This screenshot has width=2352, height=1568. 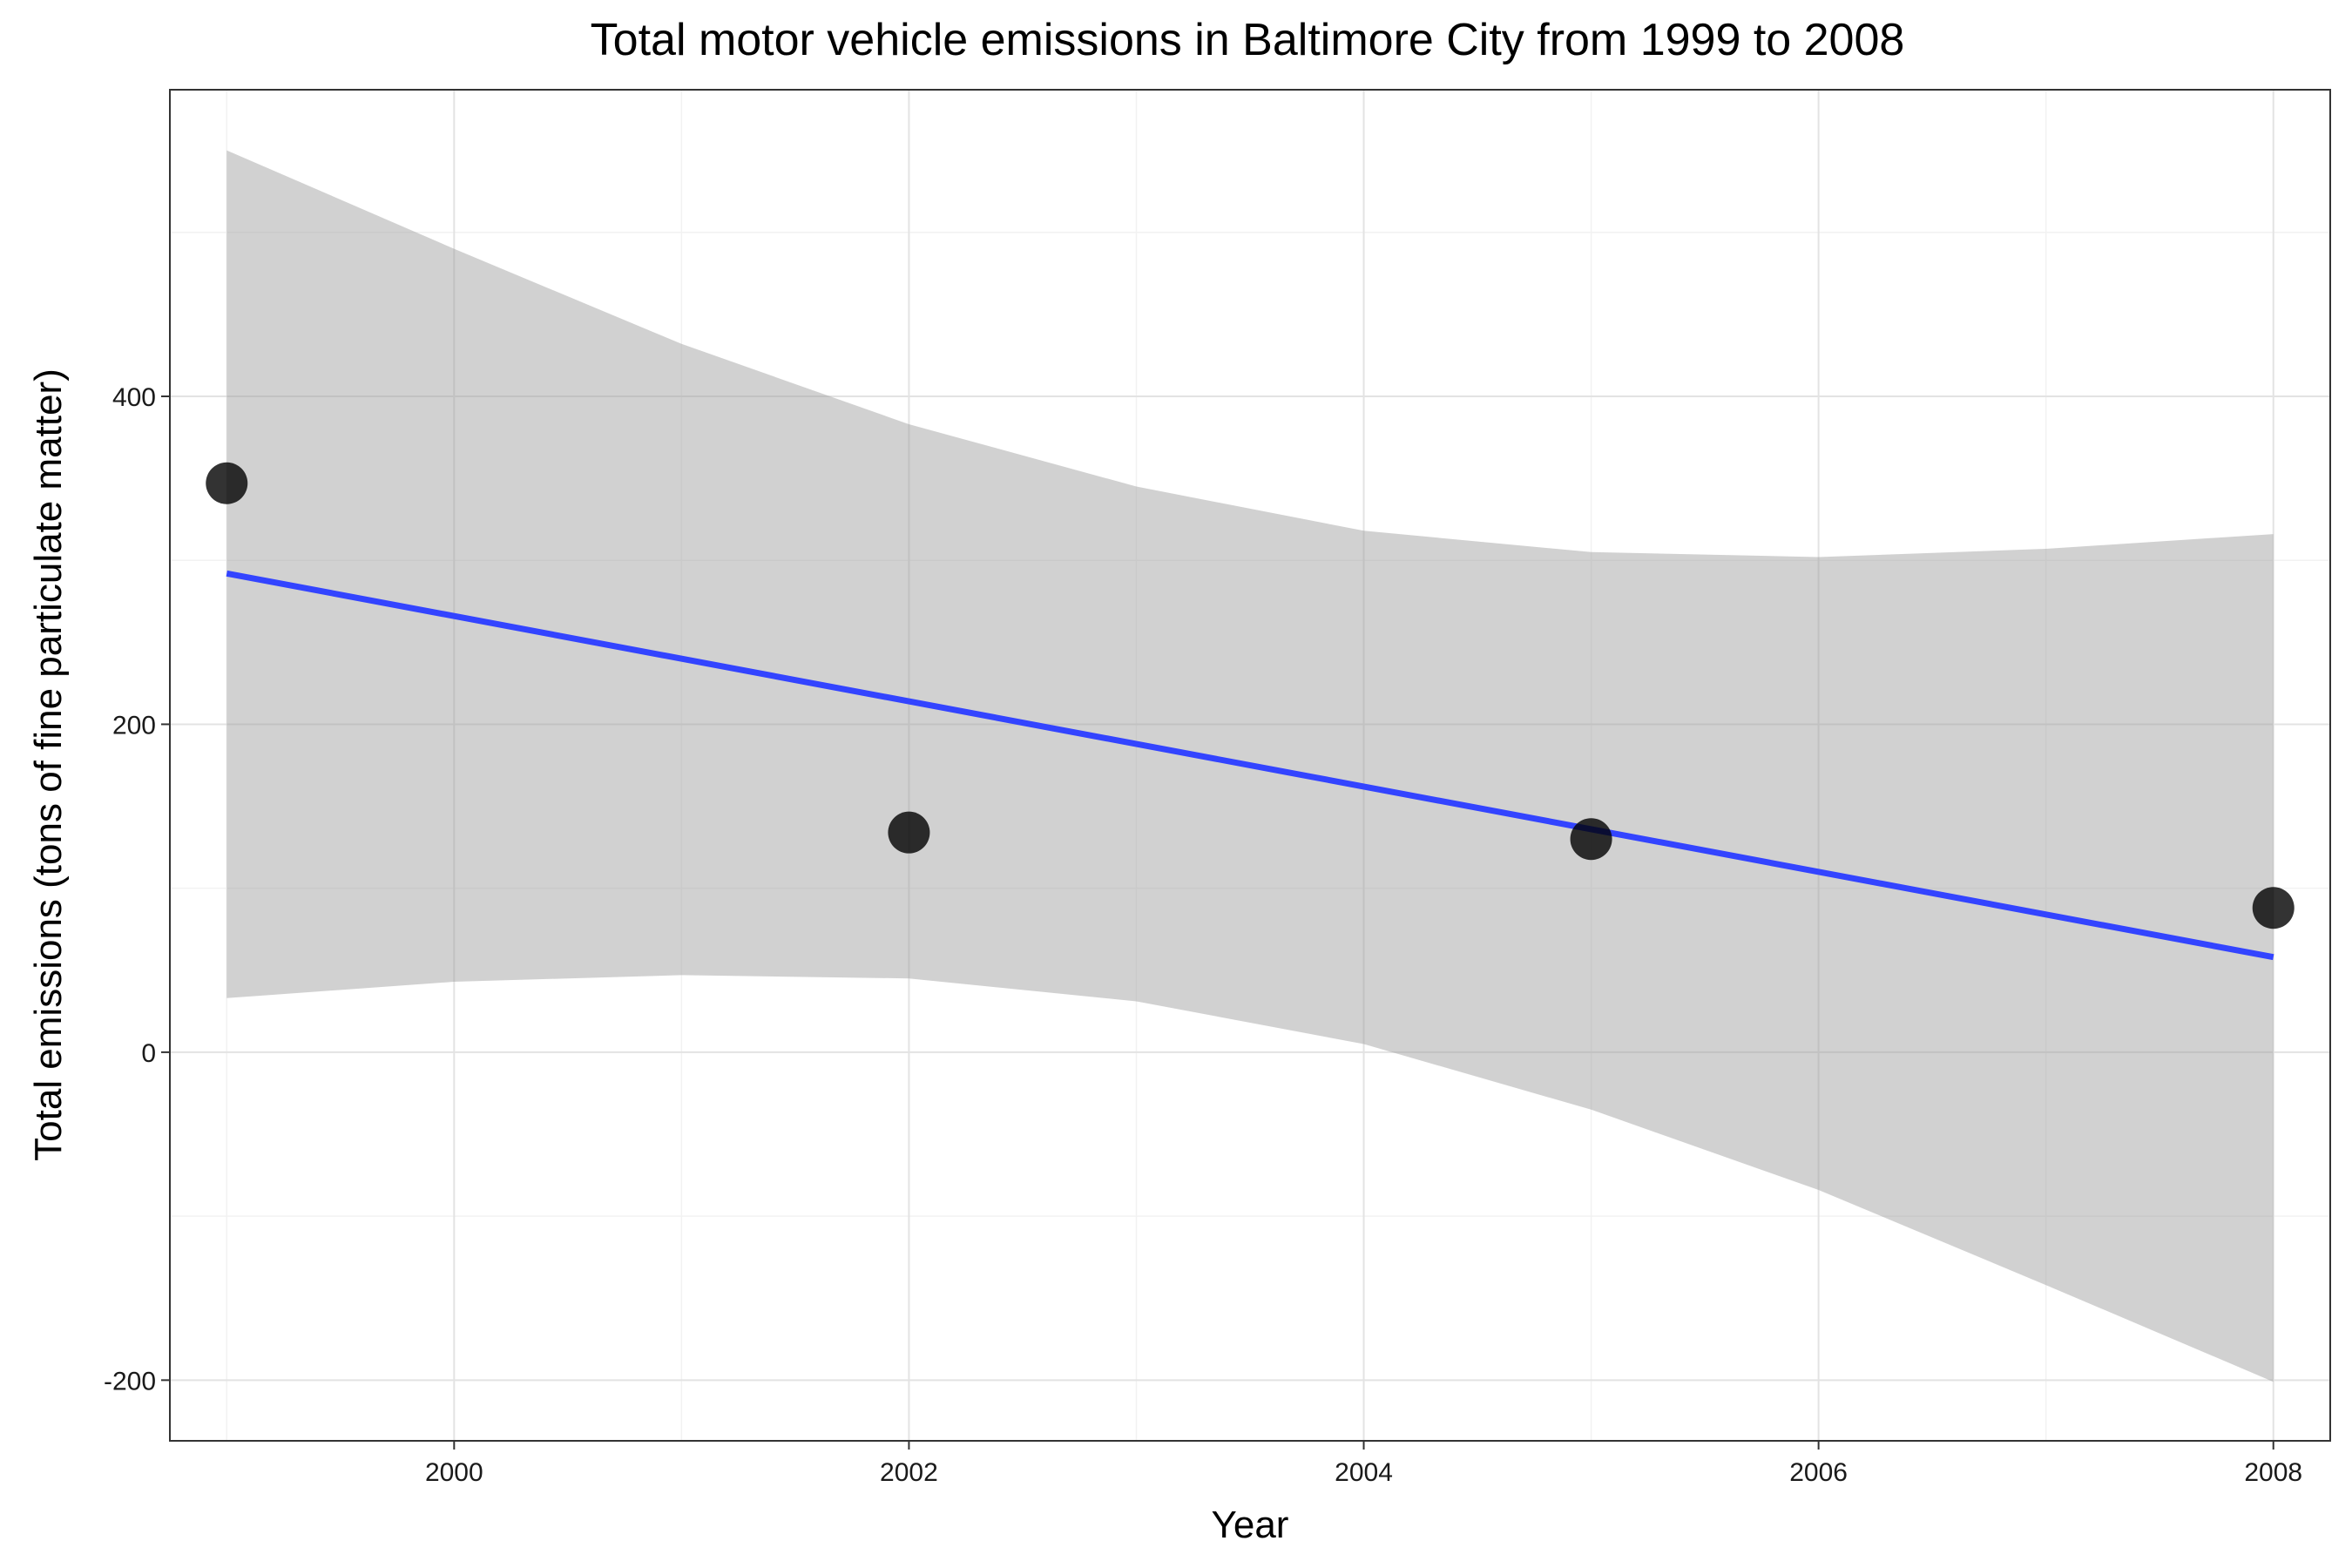 I want to click on x-axis: 2000 2002 2004 2006 2008, so click(x=1363, y=1464).